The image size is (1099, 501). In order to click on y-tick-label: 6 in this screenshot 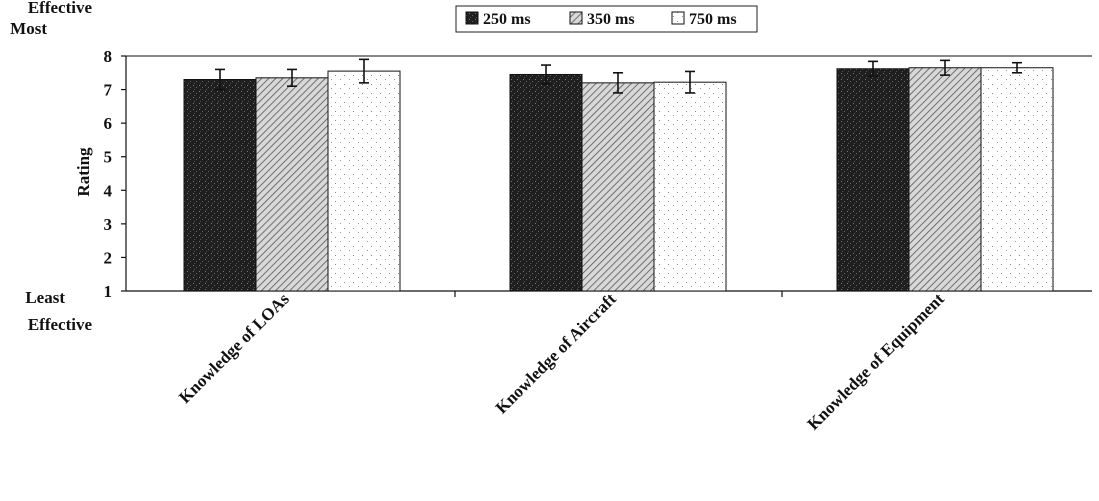, I will do `click(108, 123)`.